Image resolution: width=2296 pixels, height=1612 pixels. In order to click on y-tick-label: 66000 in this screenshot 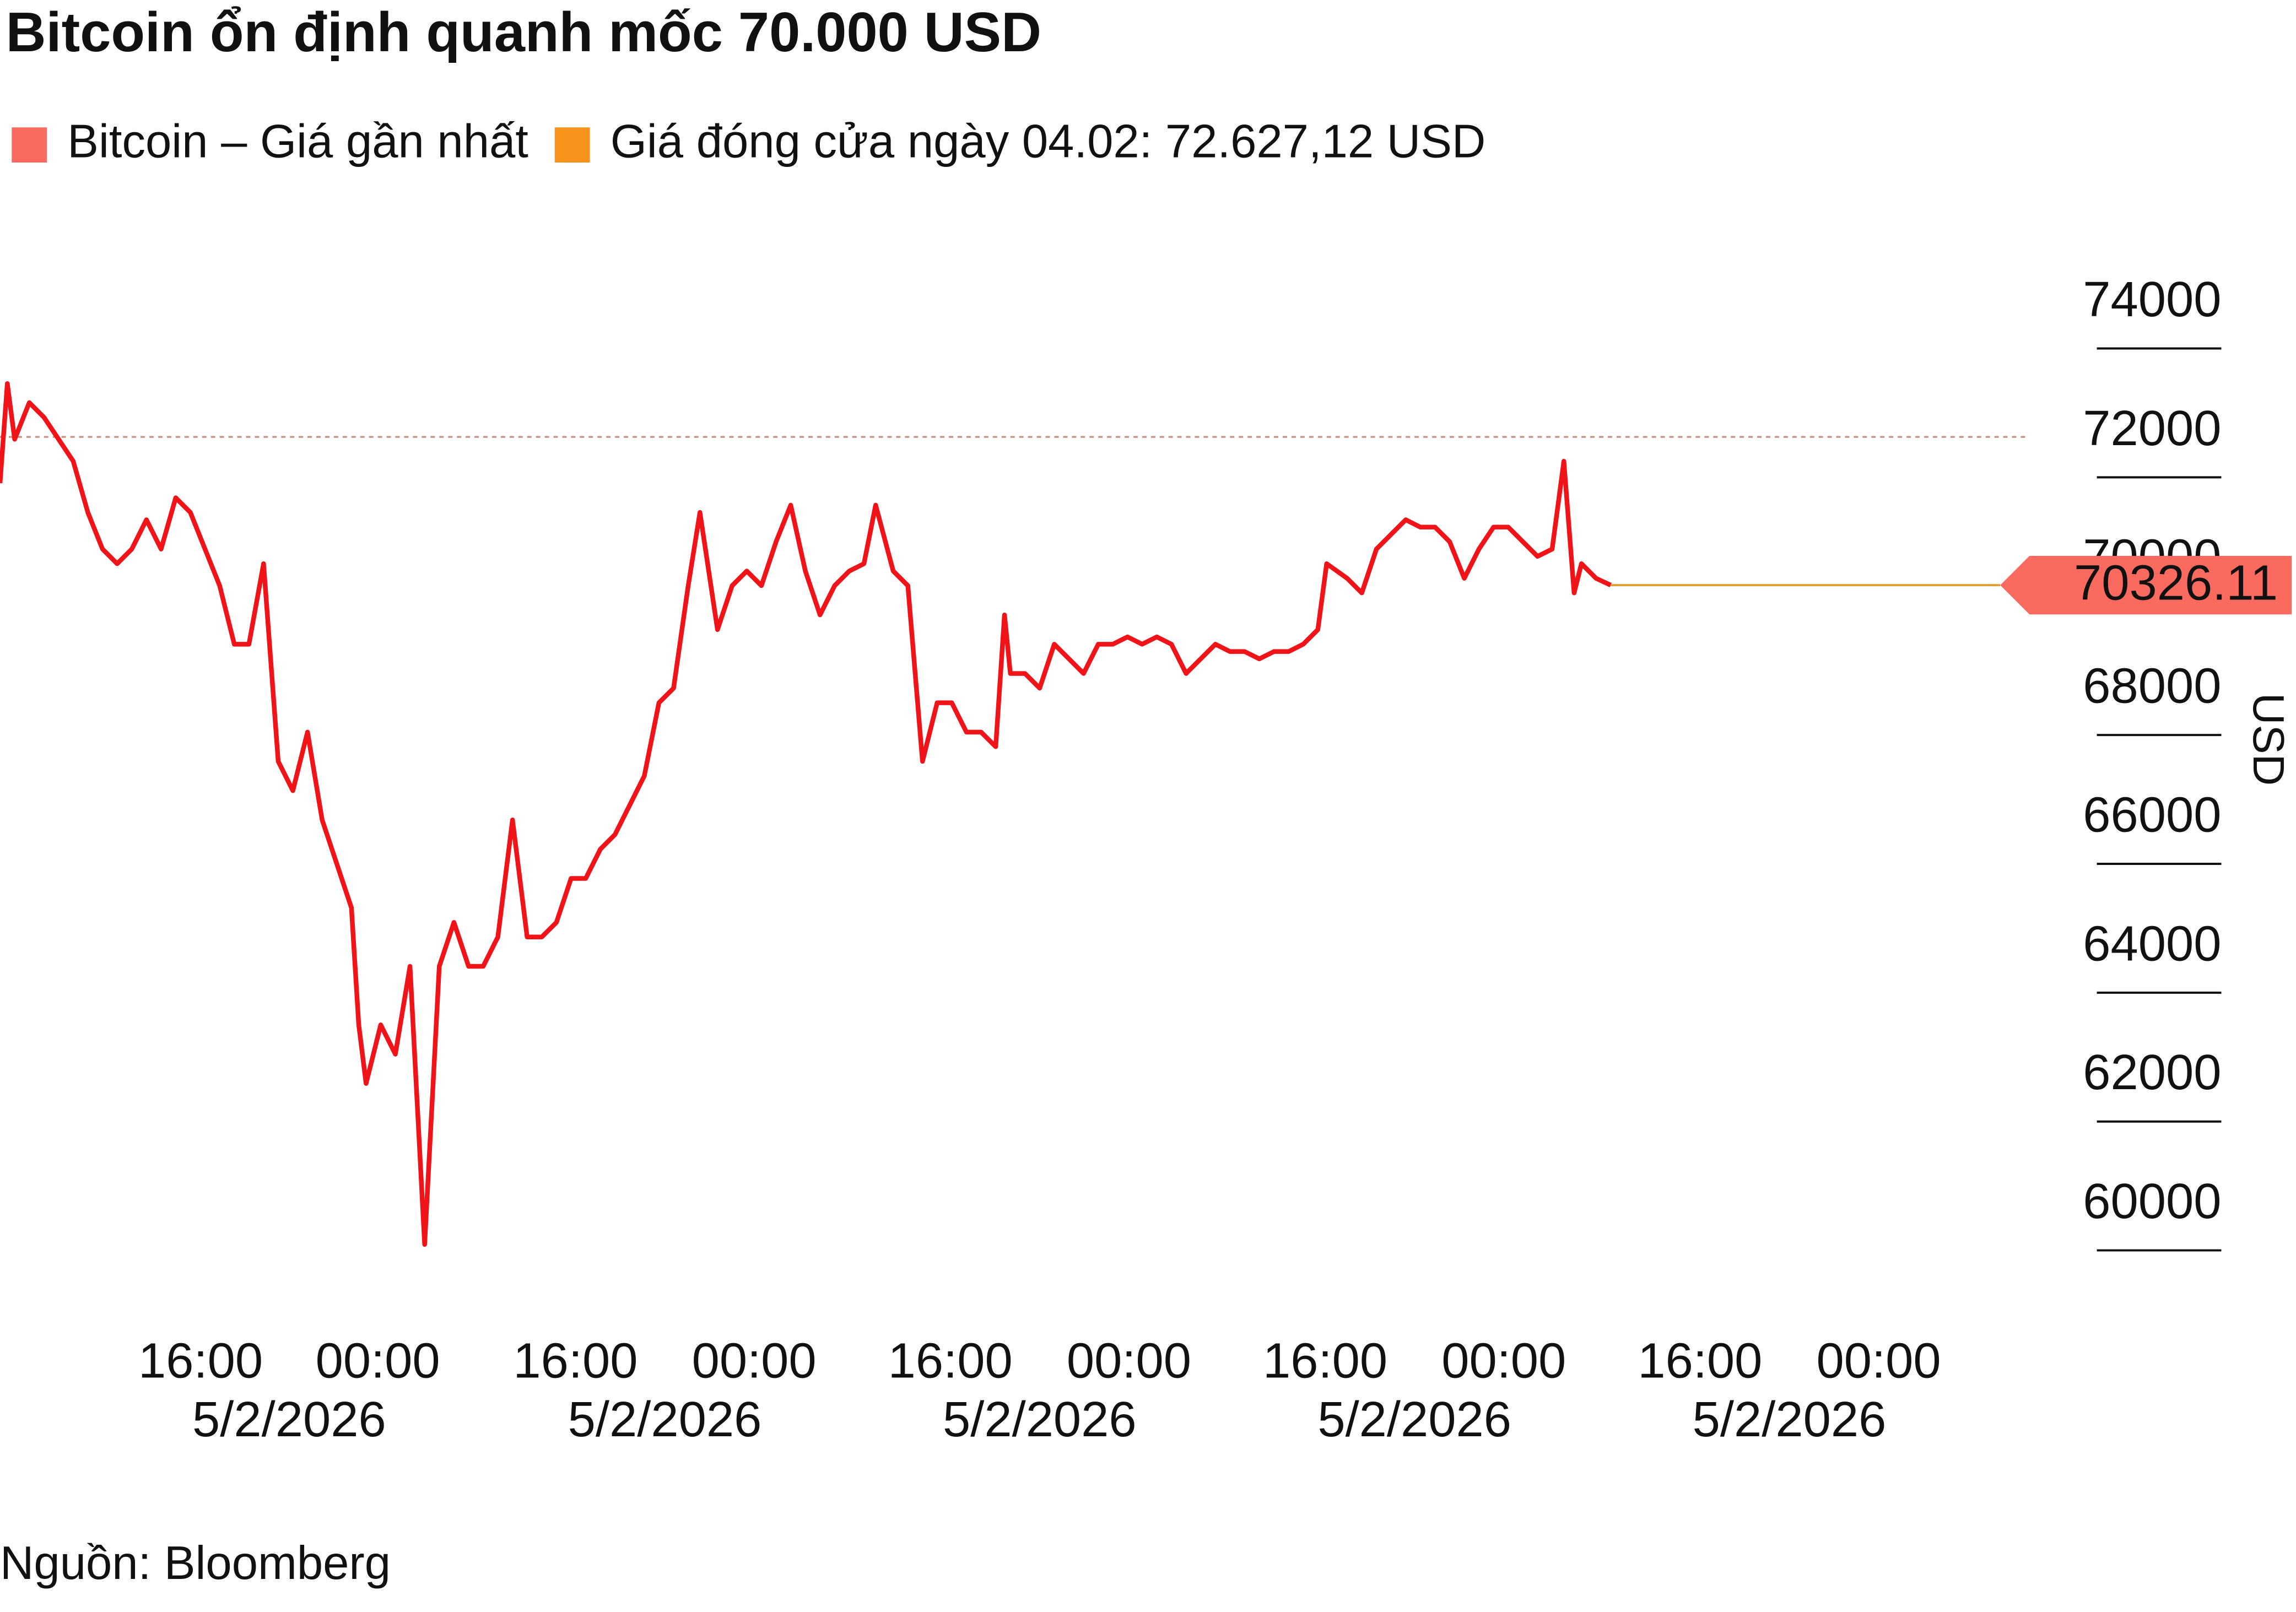, I will do `click(2152, 814)`.